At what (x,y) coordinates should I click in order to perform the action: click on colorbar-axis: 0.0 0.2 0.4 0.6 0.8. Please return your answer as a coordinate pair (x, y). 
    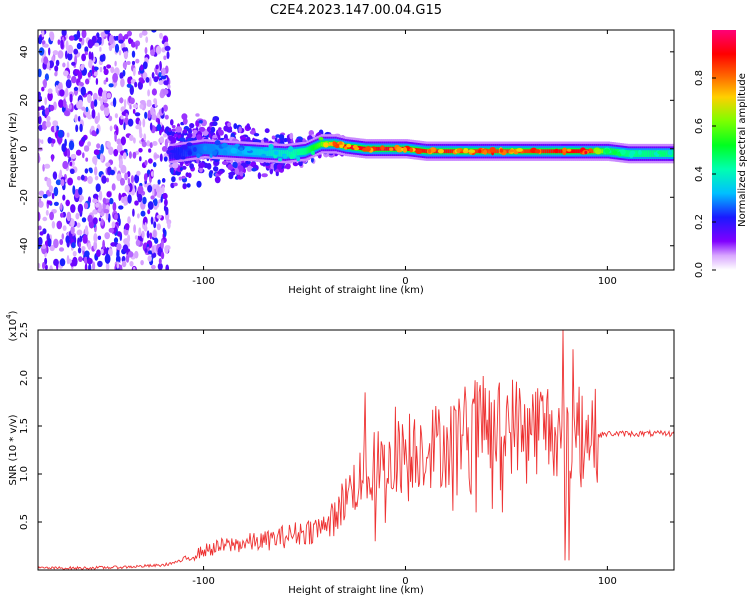
    Looking at the image, I should click on (705, 174).